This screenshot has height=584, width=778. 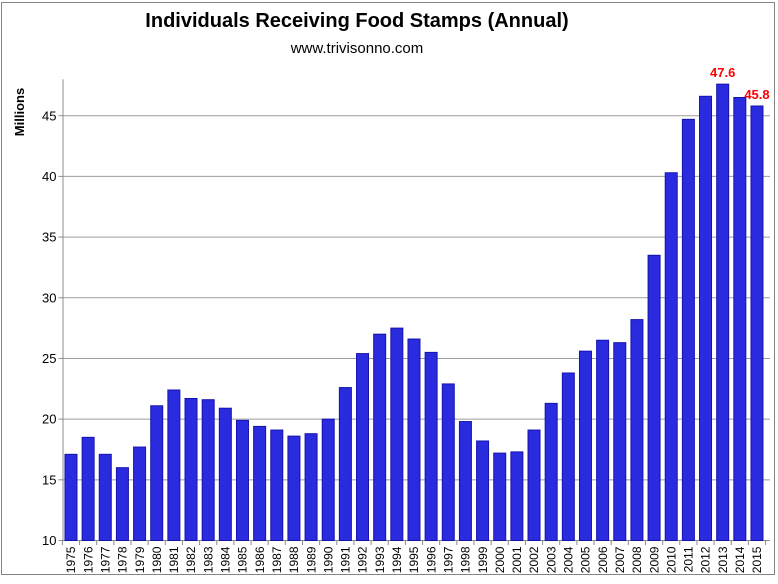 What do you see at coordinates (277, 485) in the screenshot?
I see `bar-1987` at bounding box center [277, 485].